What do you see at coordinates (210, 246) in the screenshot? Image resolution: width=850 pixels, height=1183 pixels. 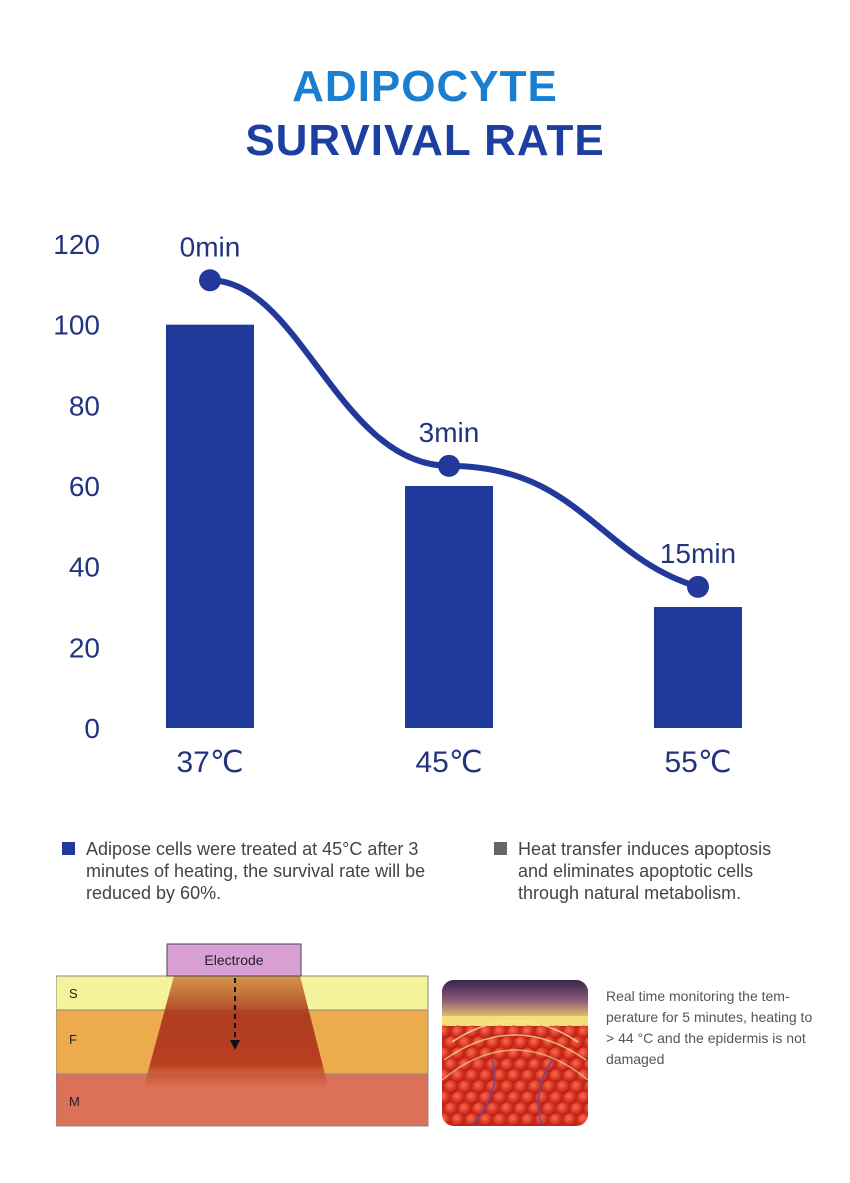 I see `time-label-1: 0min` at bounding box center [210, 246].